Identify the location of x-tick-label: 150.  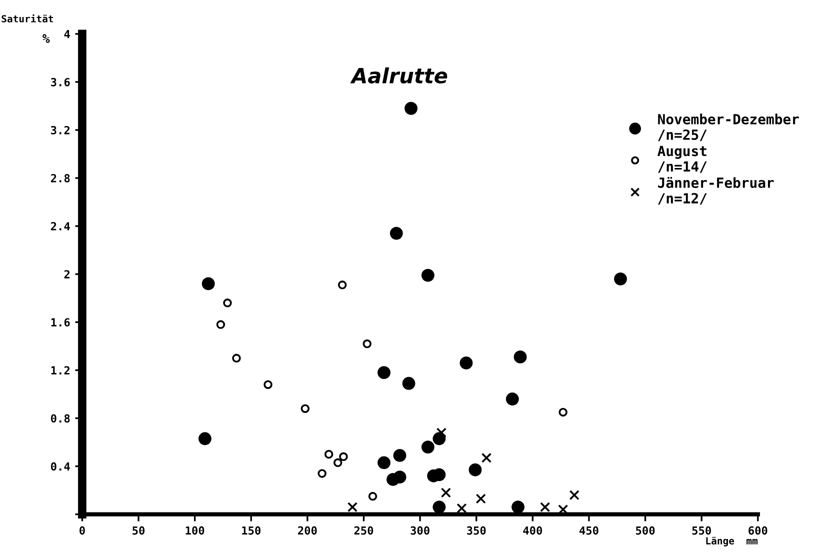
(251, 530).